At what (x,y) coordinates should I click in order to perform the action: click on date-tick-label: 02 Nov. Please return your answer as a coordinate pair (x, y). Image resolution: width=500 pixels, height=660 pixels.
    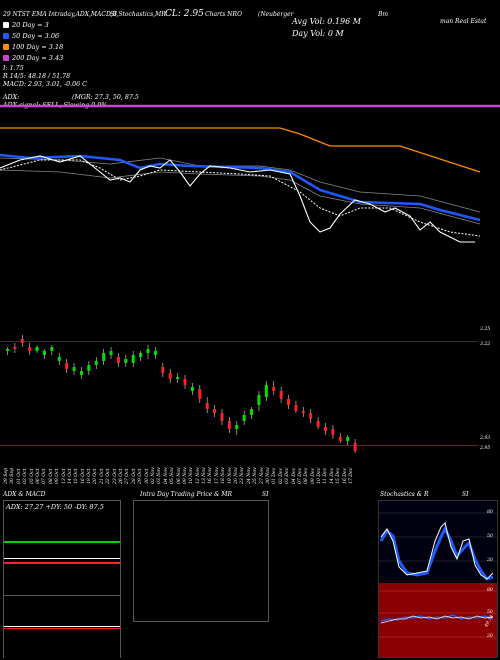
    Looking at the image, I should click on (153, 475).